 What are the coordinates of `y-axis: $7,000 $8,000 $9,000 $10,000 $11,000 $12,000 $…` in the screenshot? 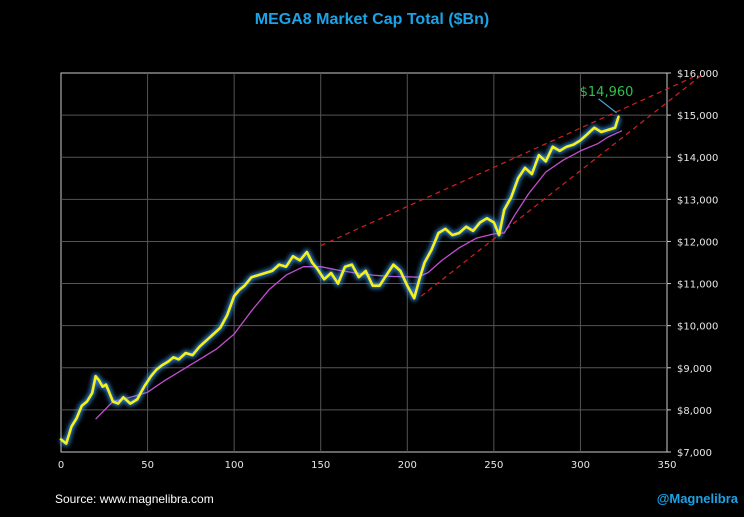 It's located at (692, 264).